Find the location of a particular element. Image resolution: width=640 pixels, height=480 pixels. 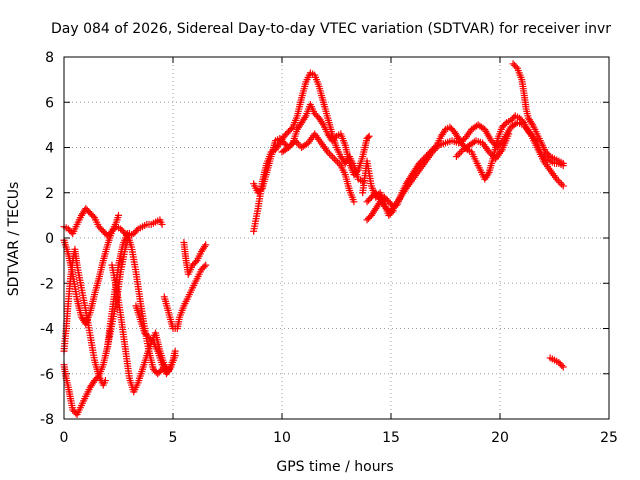

x-tick-label: 0 is located at coordinates (64, 438).